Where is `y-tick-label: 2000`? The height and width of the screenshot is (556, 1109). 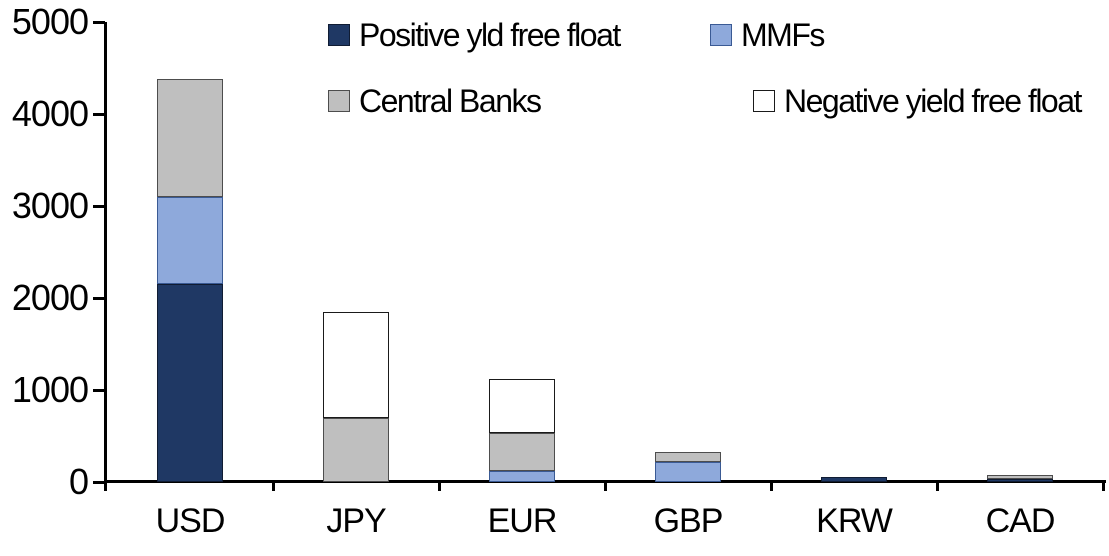
y-tick-label: 2000 is located at coordinates (50, 297).